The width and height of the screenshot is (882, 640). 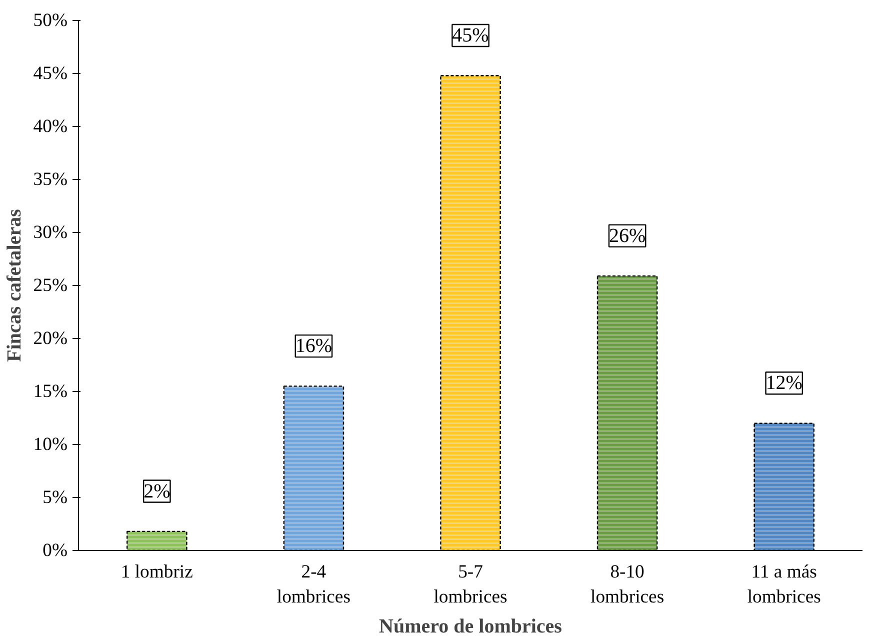 What do you see at coordinates (471, 585) in the screenshot?
I see `x-tick-label: 5-7 lombrices` at bounding box center [471, 585].